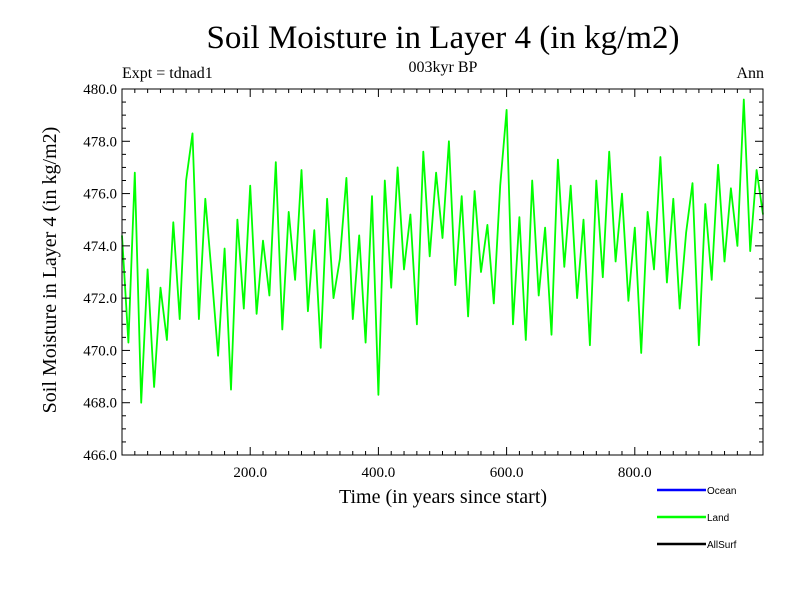 The image size is (800, 600). I want to click on x-tick-label: 400.0, so click(379, 473).